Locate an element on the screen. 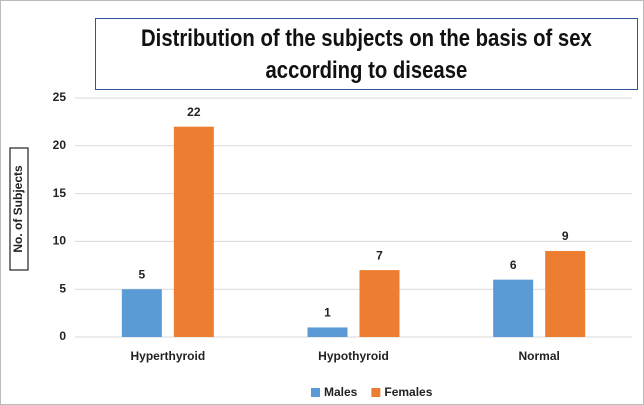  data-label: 1 is located at coordinates (327, 313).